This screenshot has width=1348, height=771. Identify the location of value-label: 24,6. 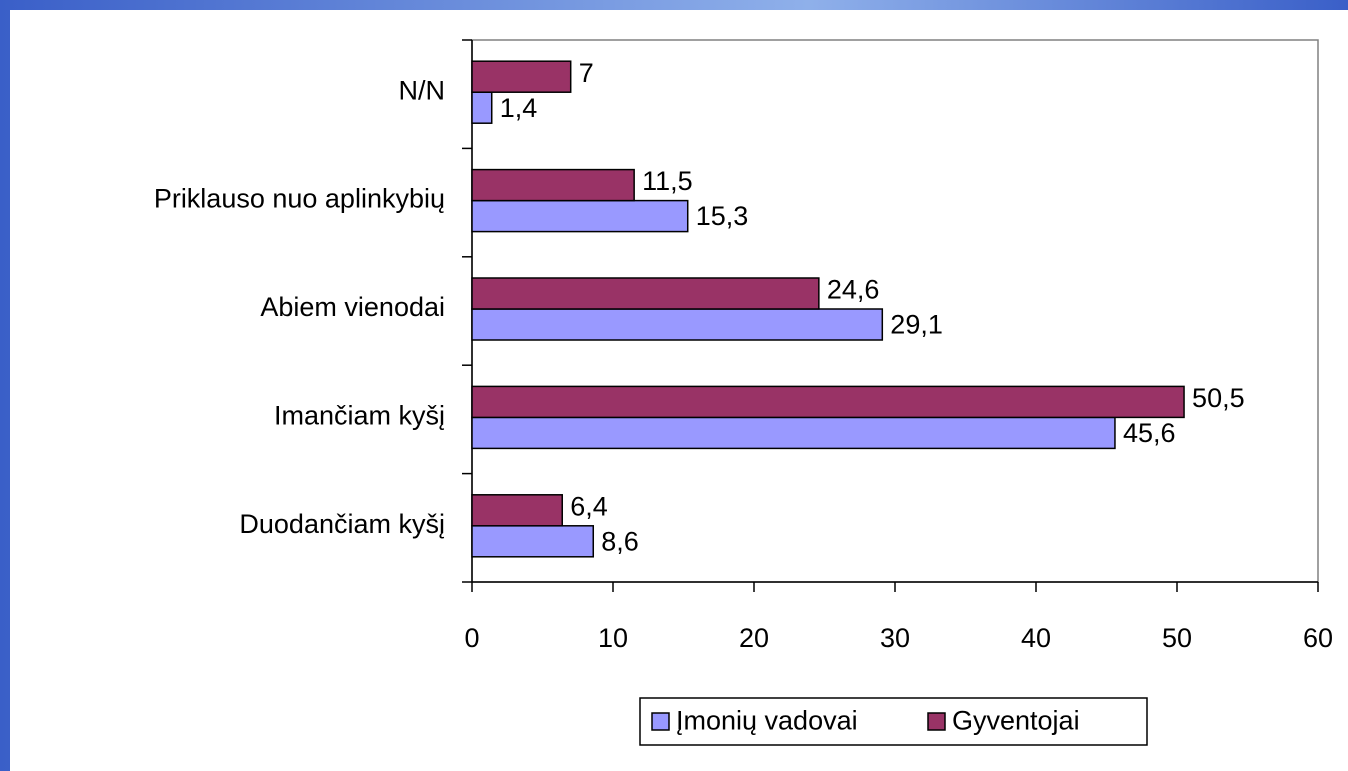
(853, 290).